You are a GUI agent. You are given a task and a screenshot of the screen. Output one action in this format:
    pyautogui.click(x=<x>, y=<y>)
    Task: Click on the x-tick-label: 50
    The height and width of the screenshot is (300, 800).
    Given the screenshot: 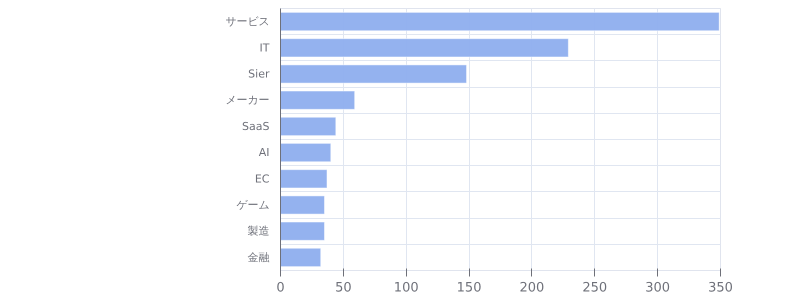 What is the action you would take?
    pyautogui.click(x=343, y=288)
    